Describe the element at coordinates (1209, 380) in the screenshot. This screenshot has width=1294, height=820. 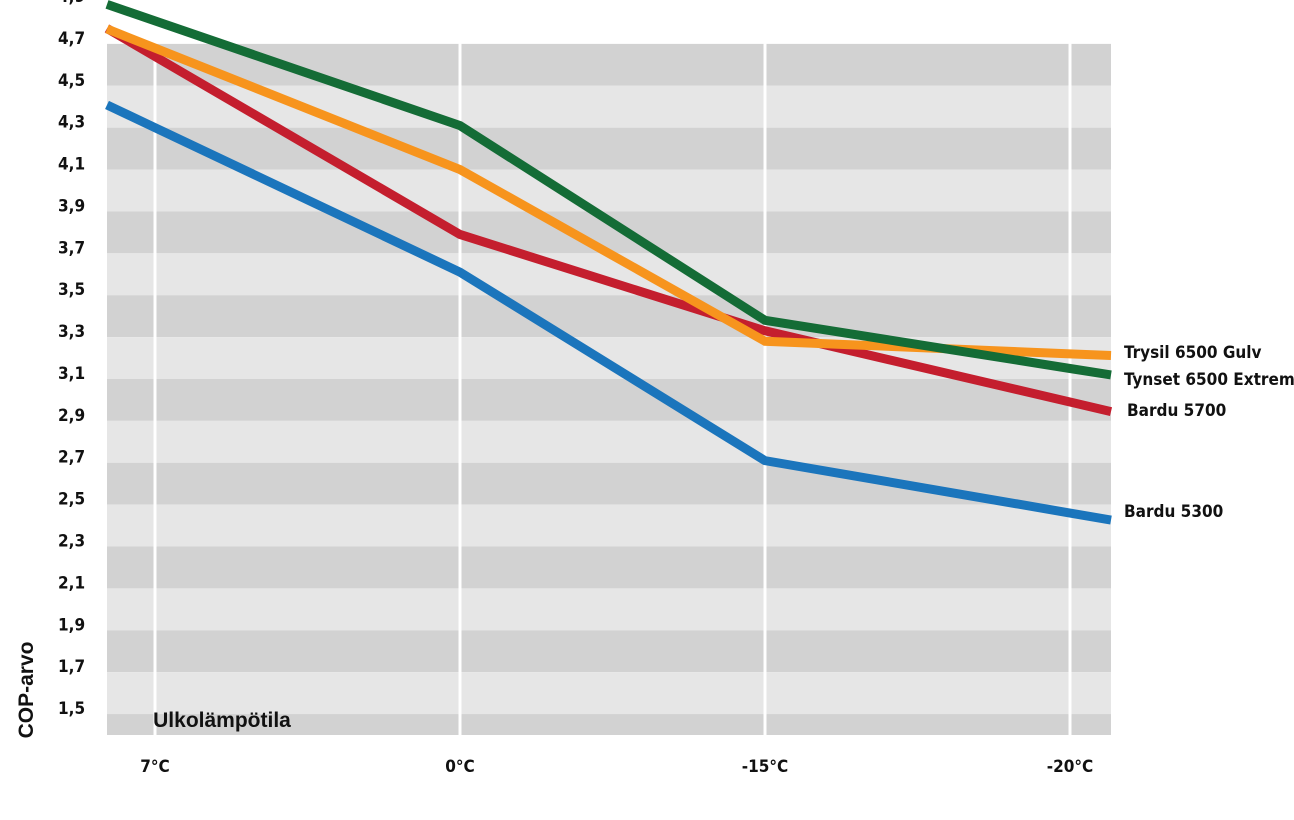
I see `series-label: Tynset 6500 Extreme` at that location.